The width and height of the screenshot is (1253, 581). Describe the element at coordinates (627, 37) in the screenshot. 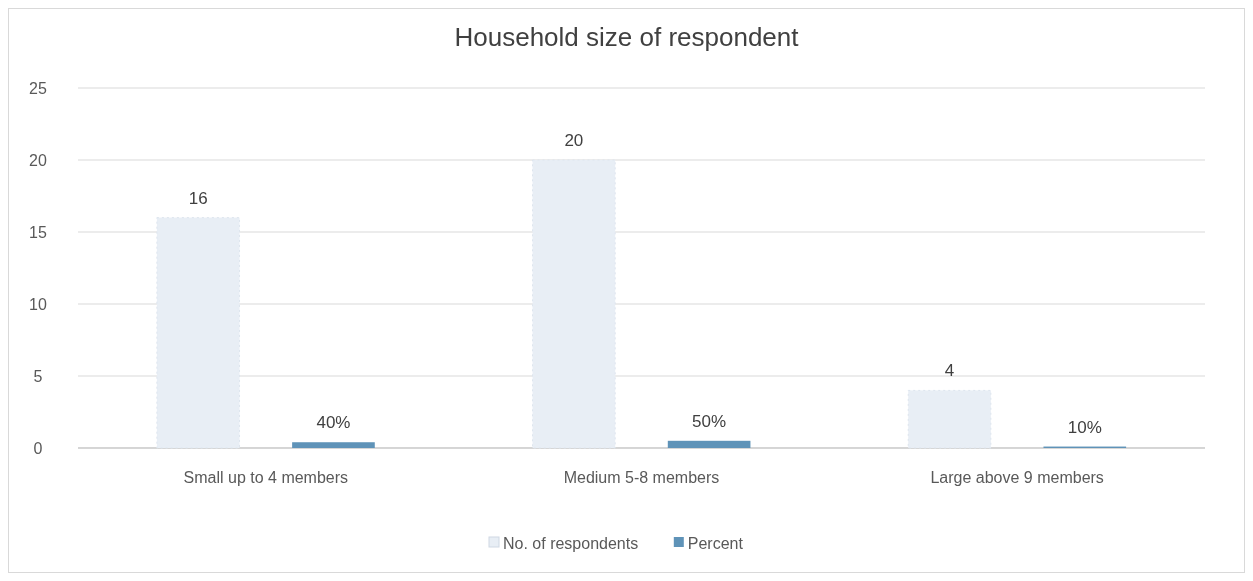

I see `chart-title: Household size of respondent` at that location.